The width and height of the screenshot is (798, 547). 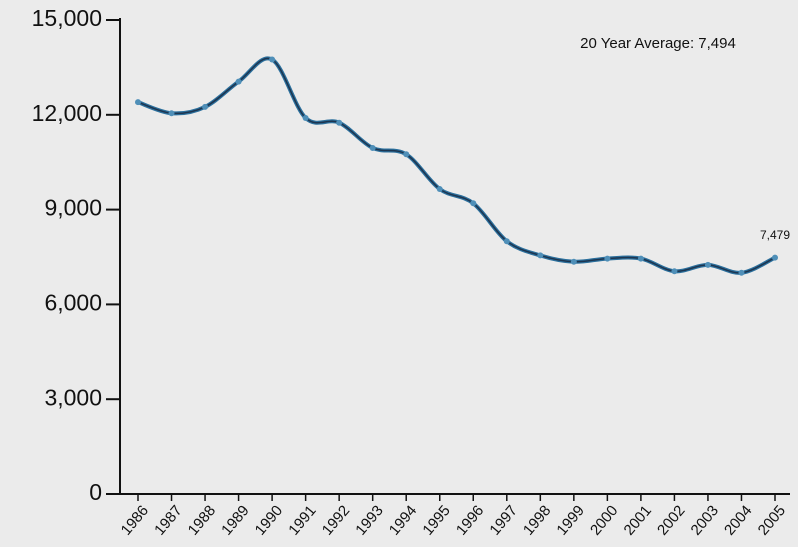 What do you see at coordinates (73, 397) in the screenshot?
I see `y-tick-label: 3,000` at bounding box center [73, 397].